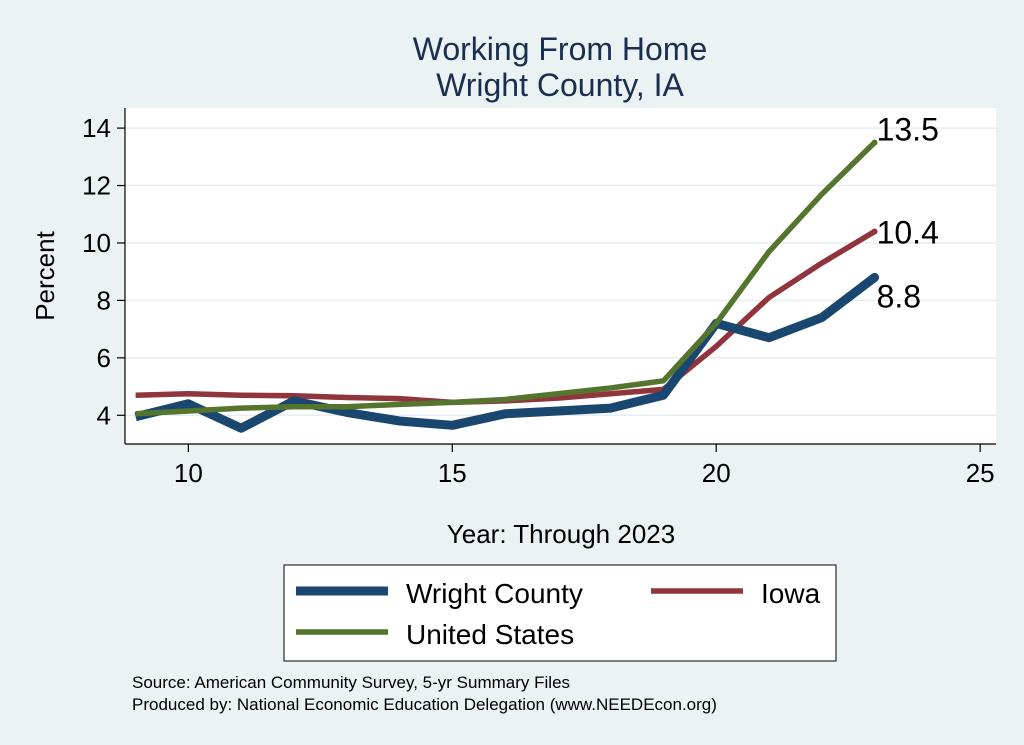 This screenshot has height=745, width=1024. Describe the element at coordinates (104, 415) in the screenshot. I see `y-tick-label: 4` at that location.